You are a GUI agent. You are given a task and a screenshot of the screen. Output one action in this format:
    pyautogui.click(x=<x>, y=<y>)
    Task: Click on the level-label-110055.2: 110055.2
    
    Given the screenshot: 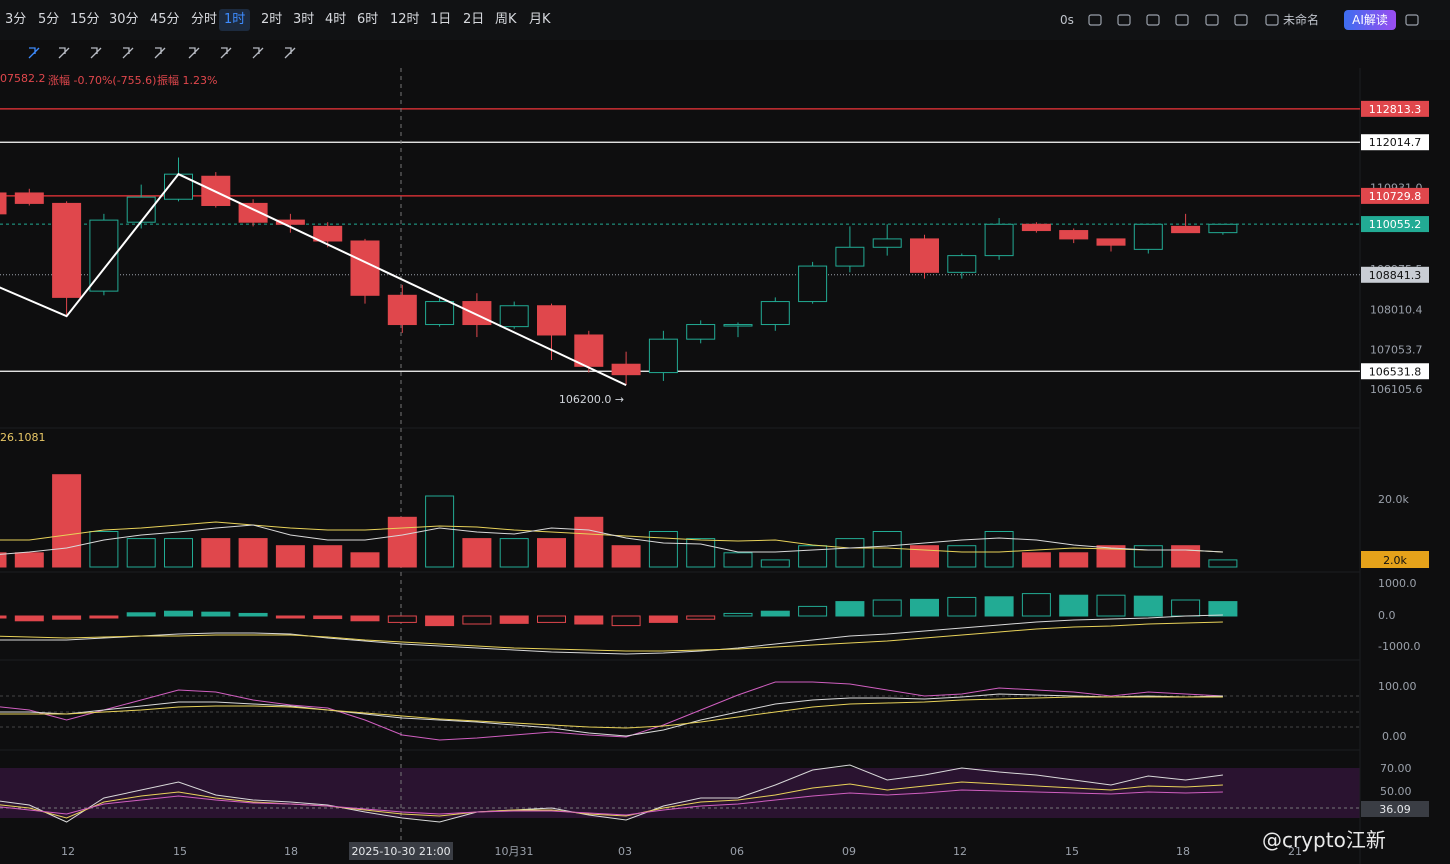 What is the action you would take?
    pyautogui.click(x=1395, y=224)
    